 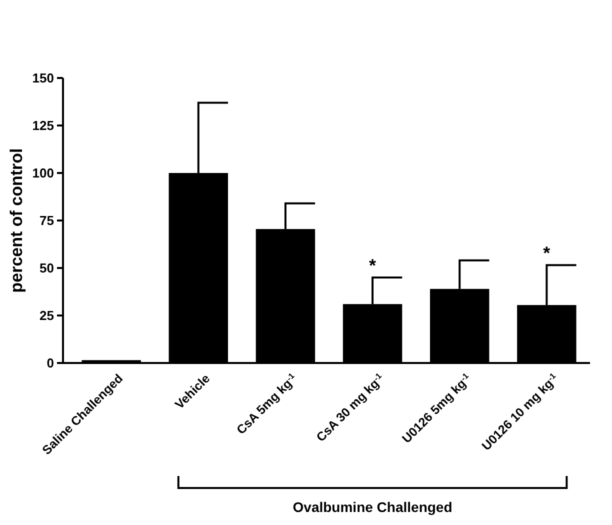 What do you see at coordinates (43, 173) in the screenshot?
I see `y-tick-label: 100` at bounding box center [43, 173].